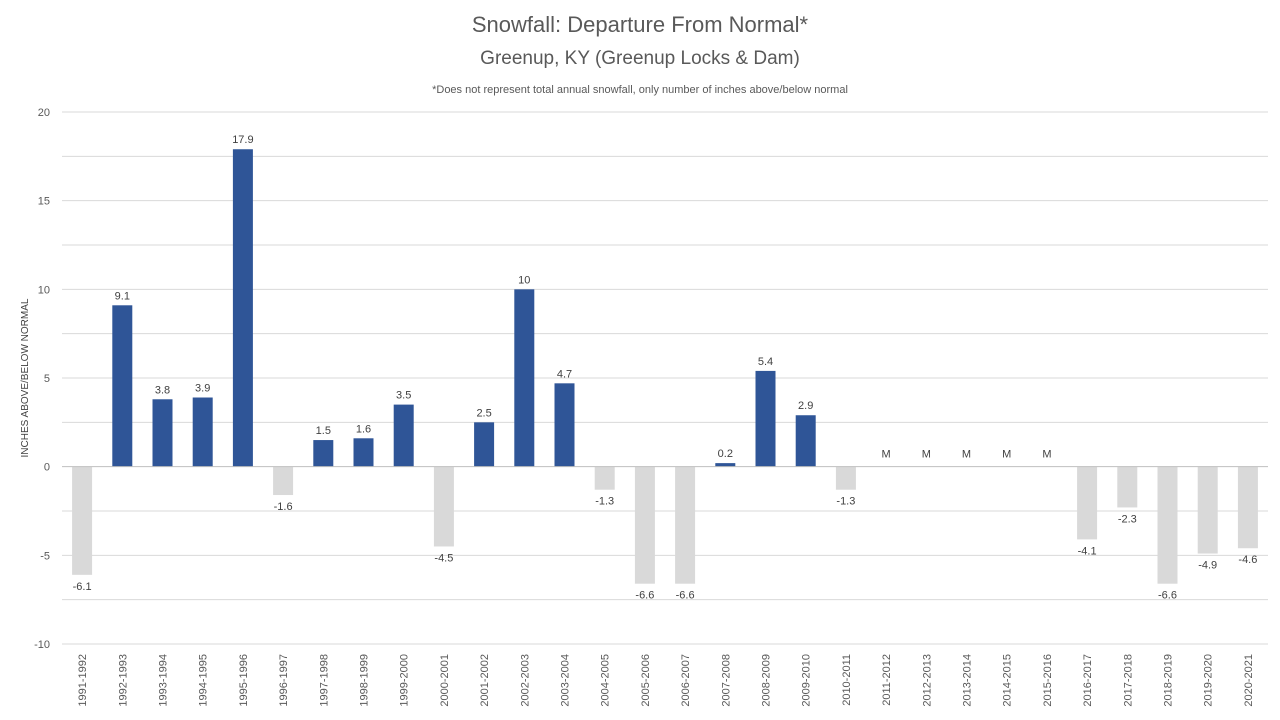 Image resolution: width=1280 pixels, height=720 pixels. Describe the element at coordinates (1127, 519) in the screenshot. I see `data-label: -2.3` at that location.